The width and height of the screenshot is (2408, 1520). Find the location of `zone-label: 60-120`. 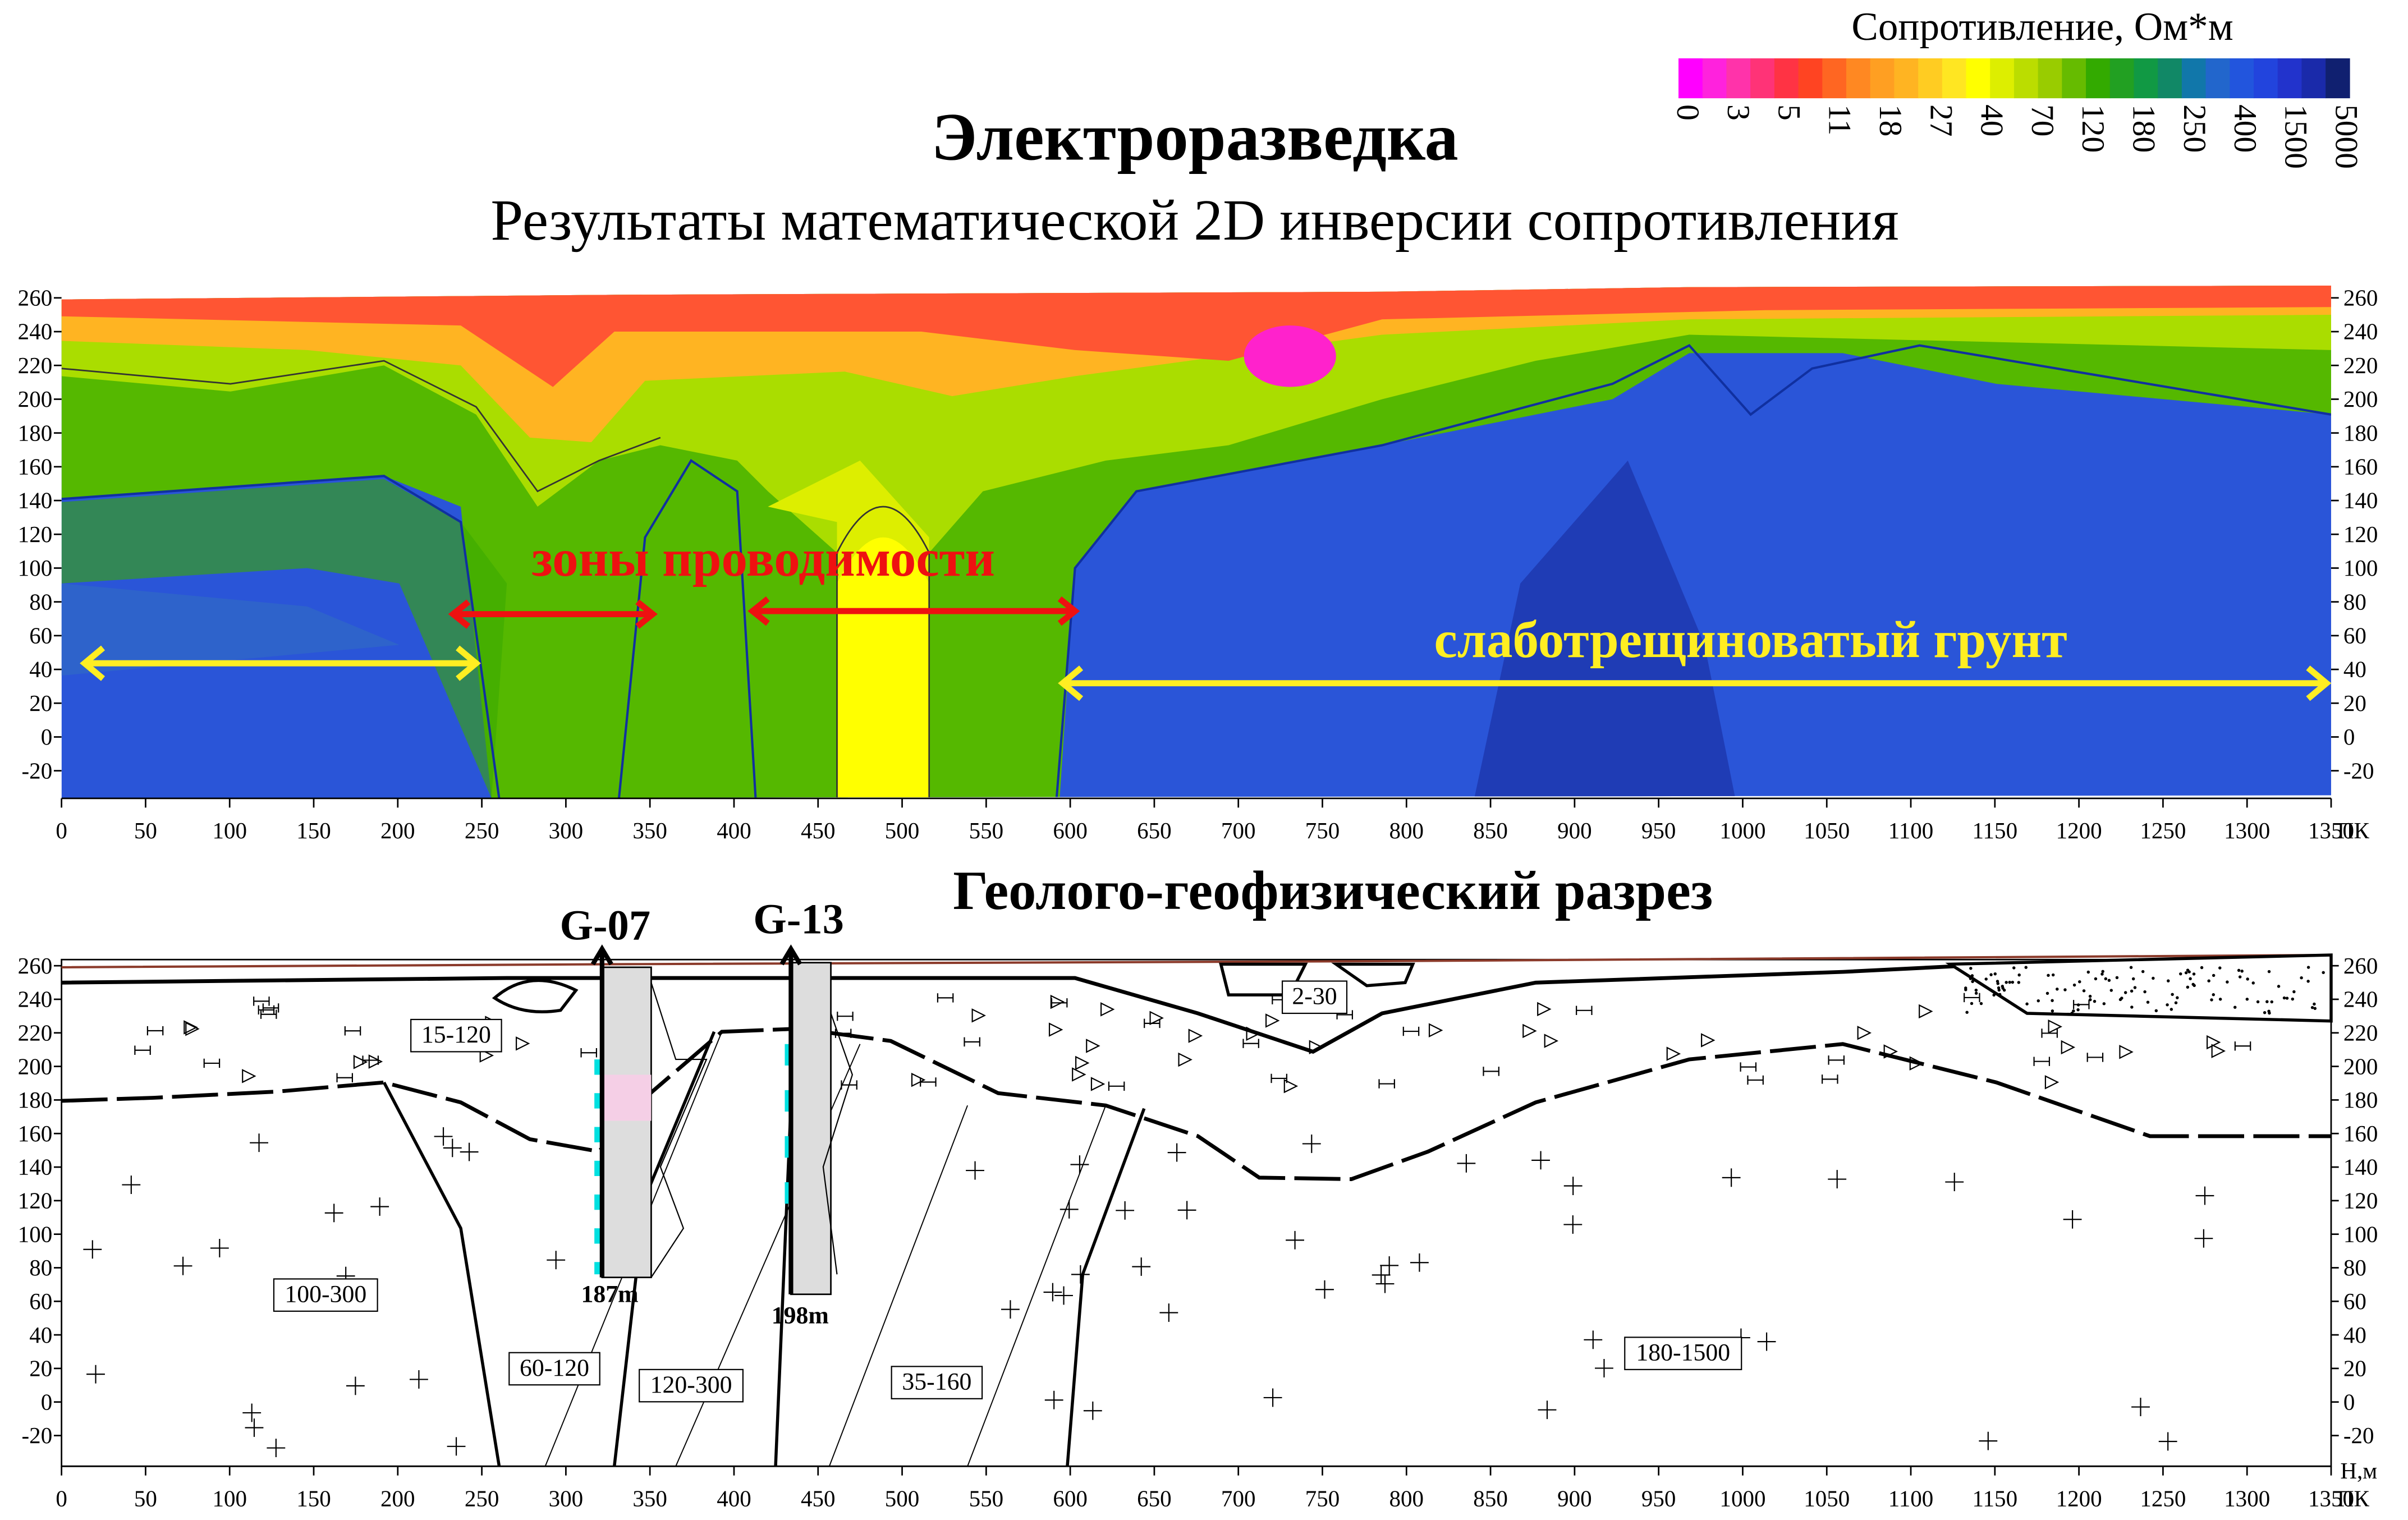

zone-label: 60-120 is located at coordinates (554, 1367).